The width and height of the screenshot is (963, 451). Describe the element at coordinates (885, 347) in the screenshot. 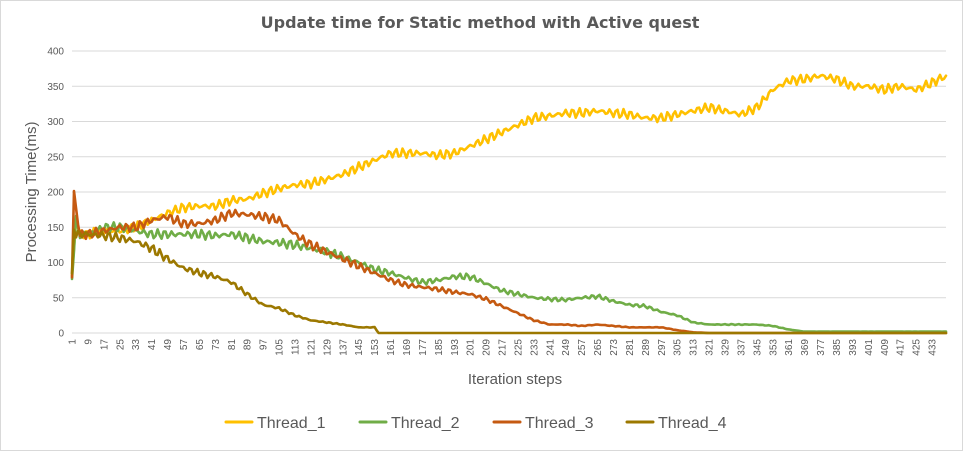

I see `x-tick-label-409: 409` at that location.